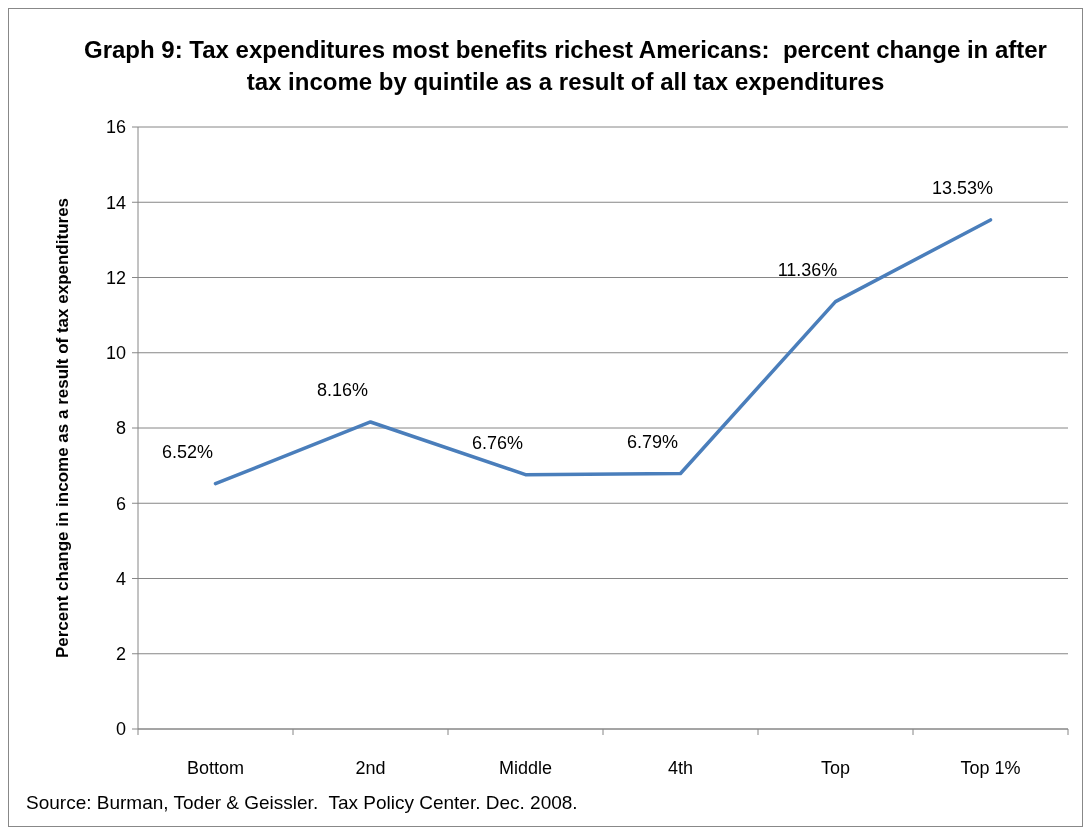 The image size is (1091, 835). Describe the element at coordinates (187, 451) in the screenshot. I see `data-label: 6.52%` at that location.